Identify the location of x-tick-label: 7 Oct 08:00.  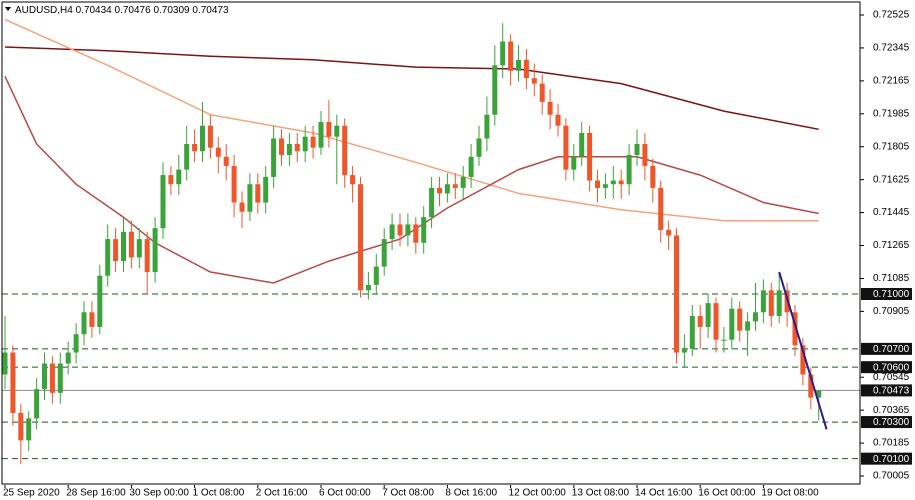
(408, 493).